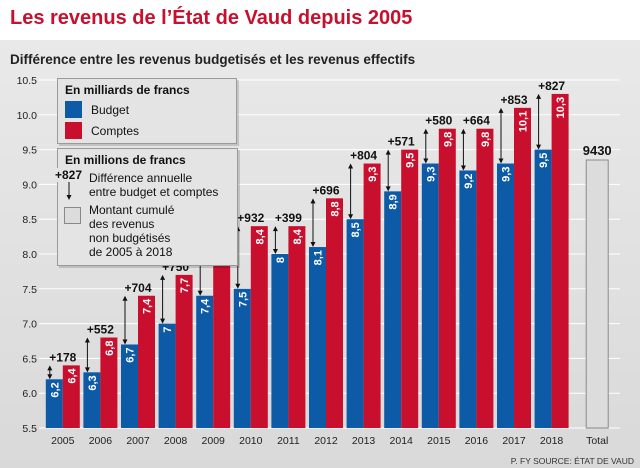  What do you see at coordinates (100, 330) in the screenshot?
I see `difference-label: +552` at bounding box center [100, 330].